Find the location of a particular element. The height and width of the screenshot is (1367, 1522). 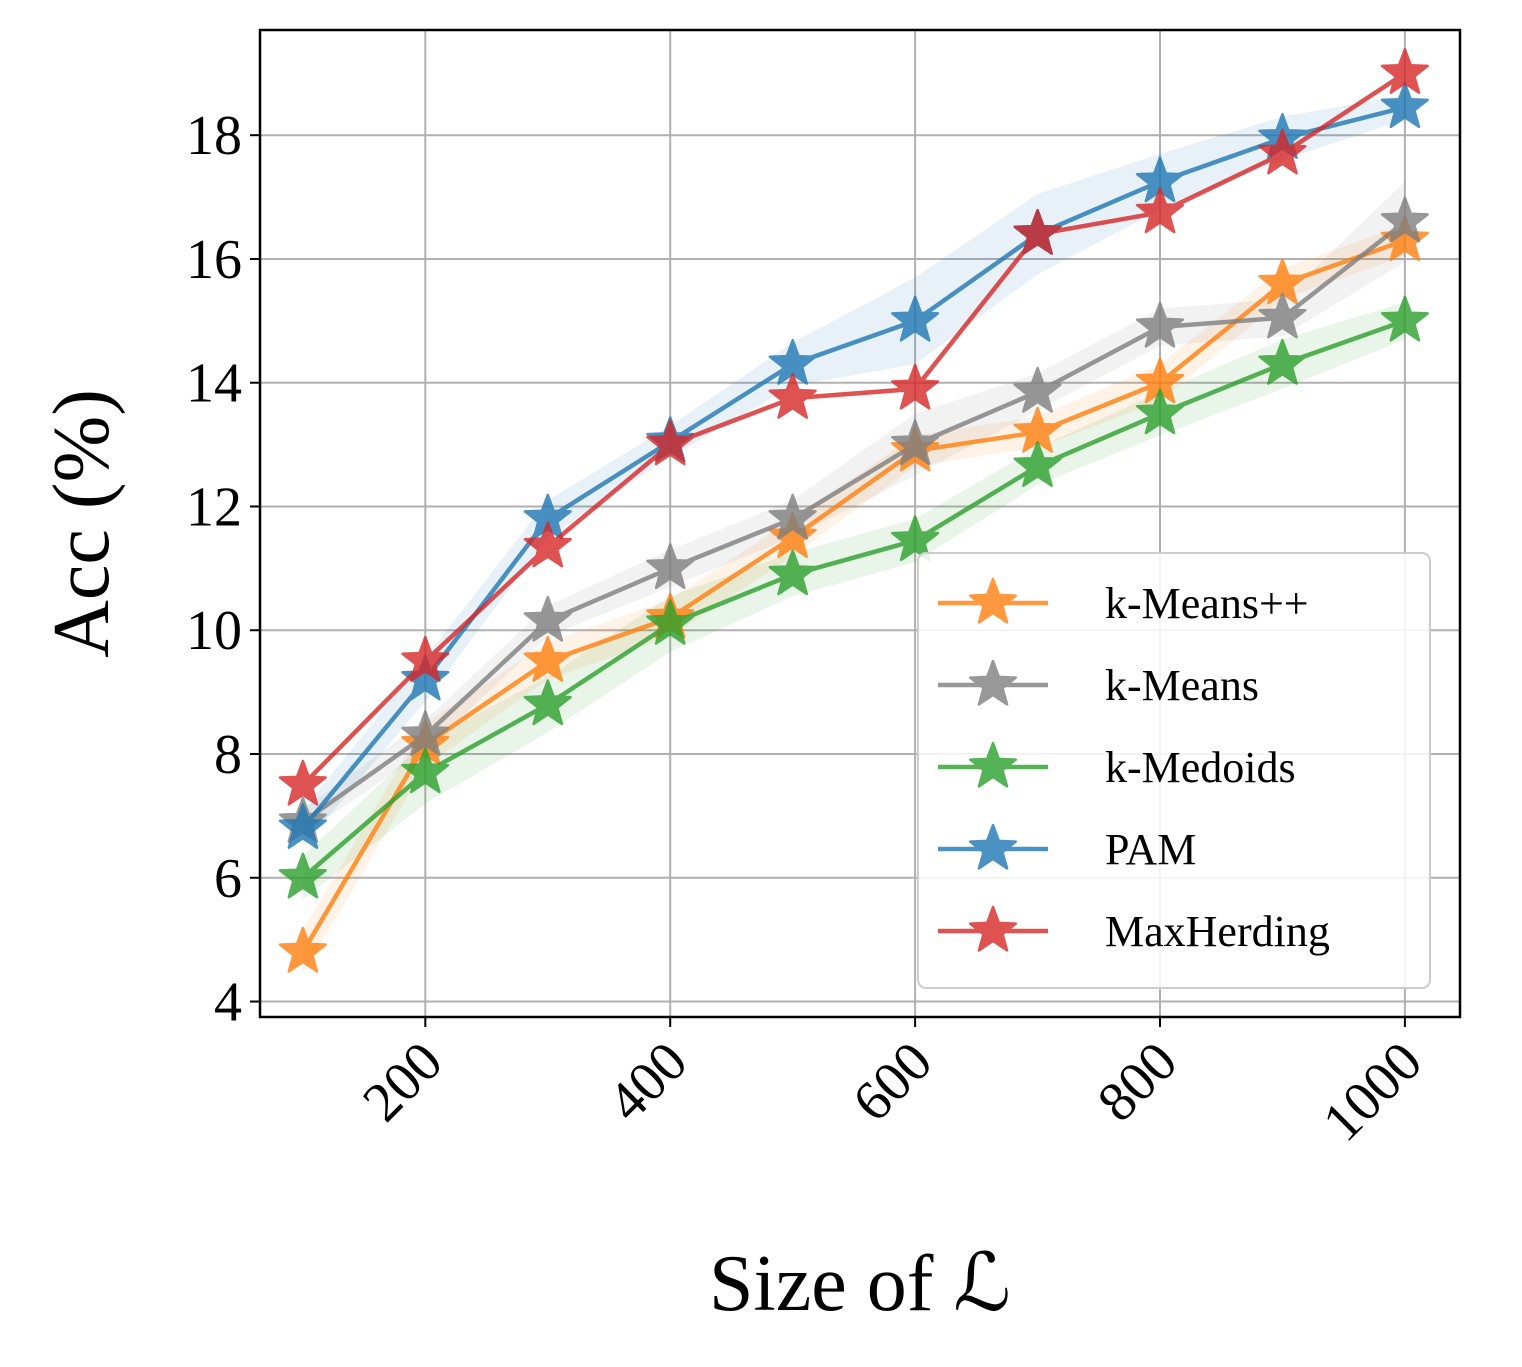

legend: k-Means++ k-Means k-Medoids PAM MaxHerding is located at coordinates (1174, 770).